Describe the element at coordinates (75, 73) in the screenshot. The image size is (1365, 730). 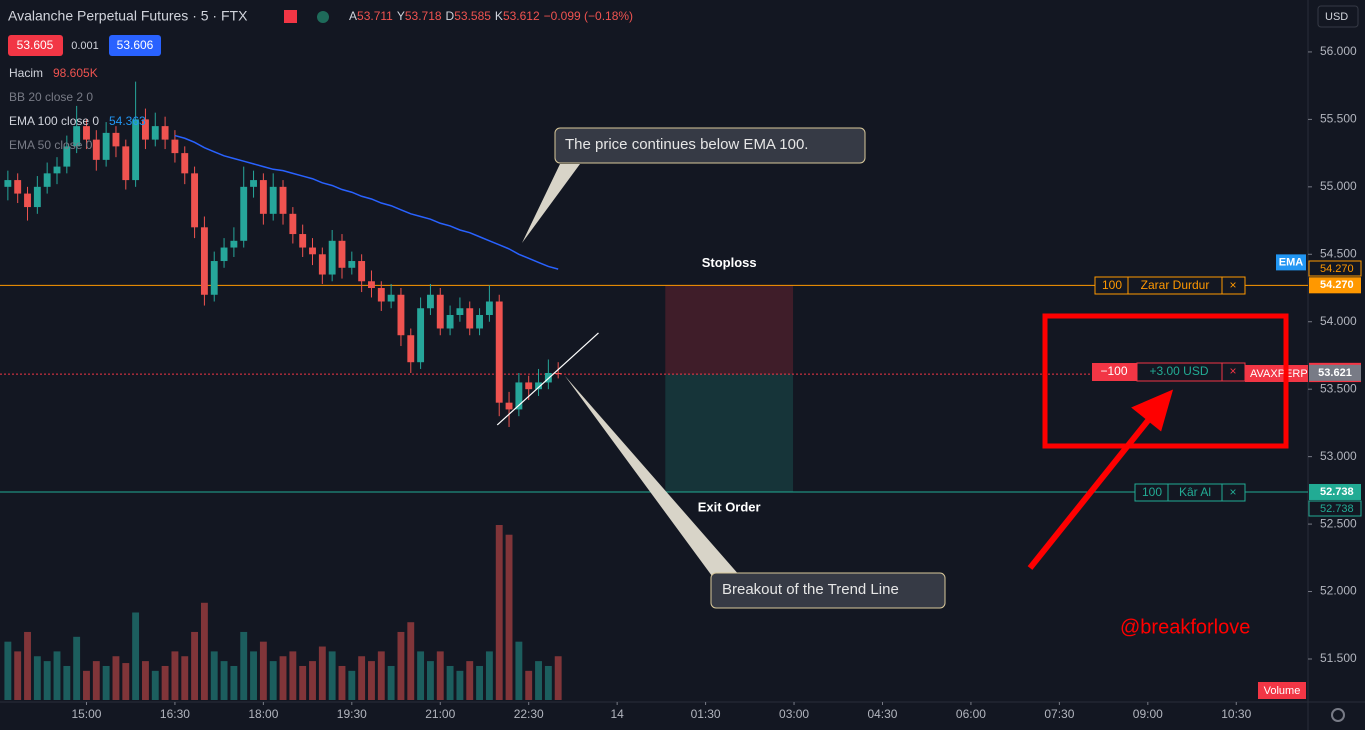
I see `volume-legend-value: 98.605K` at that location.